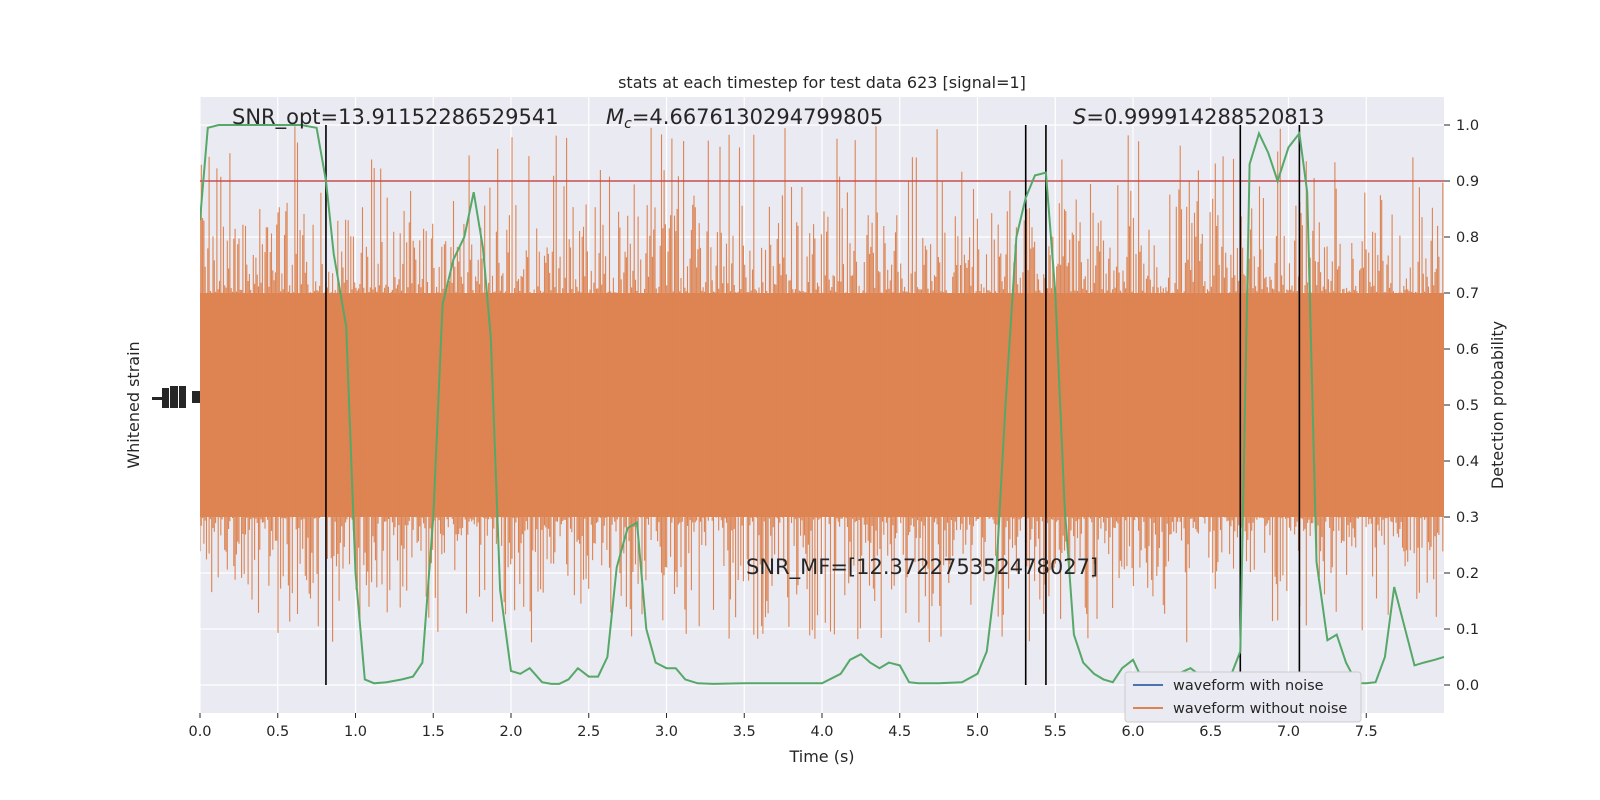 This screenshot has width=1600, height=800. What do you see at coordinates (1132, 732) in the screenshot?
I see `x-tick-label-12: 6.0` at bounding box center [1132, 732].